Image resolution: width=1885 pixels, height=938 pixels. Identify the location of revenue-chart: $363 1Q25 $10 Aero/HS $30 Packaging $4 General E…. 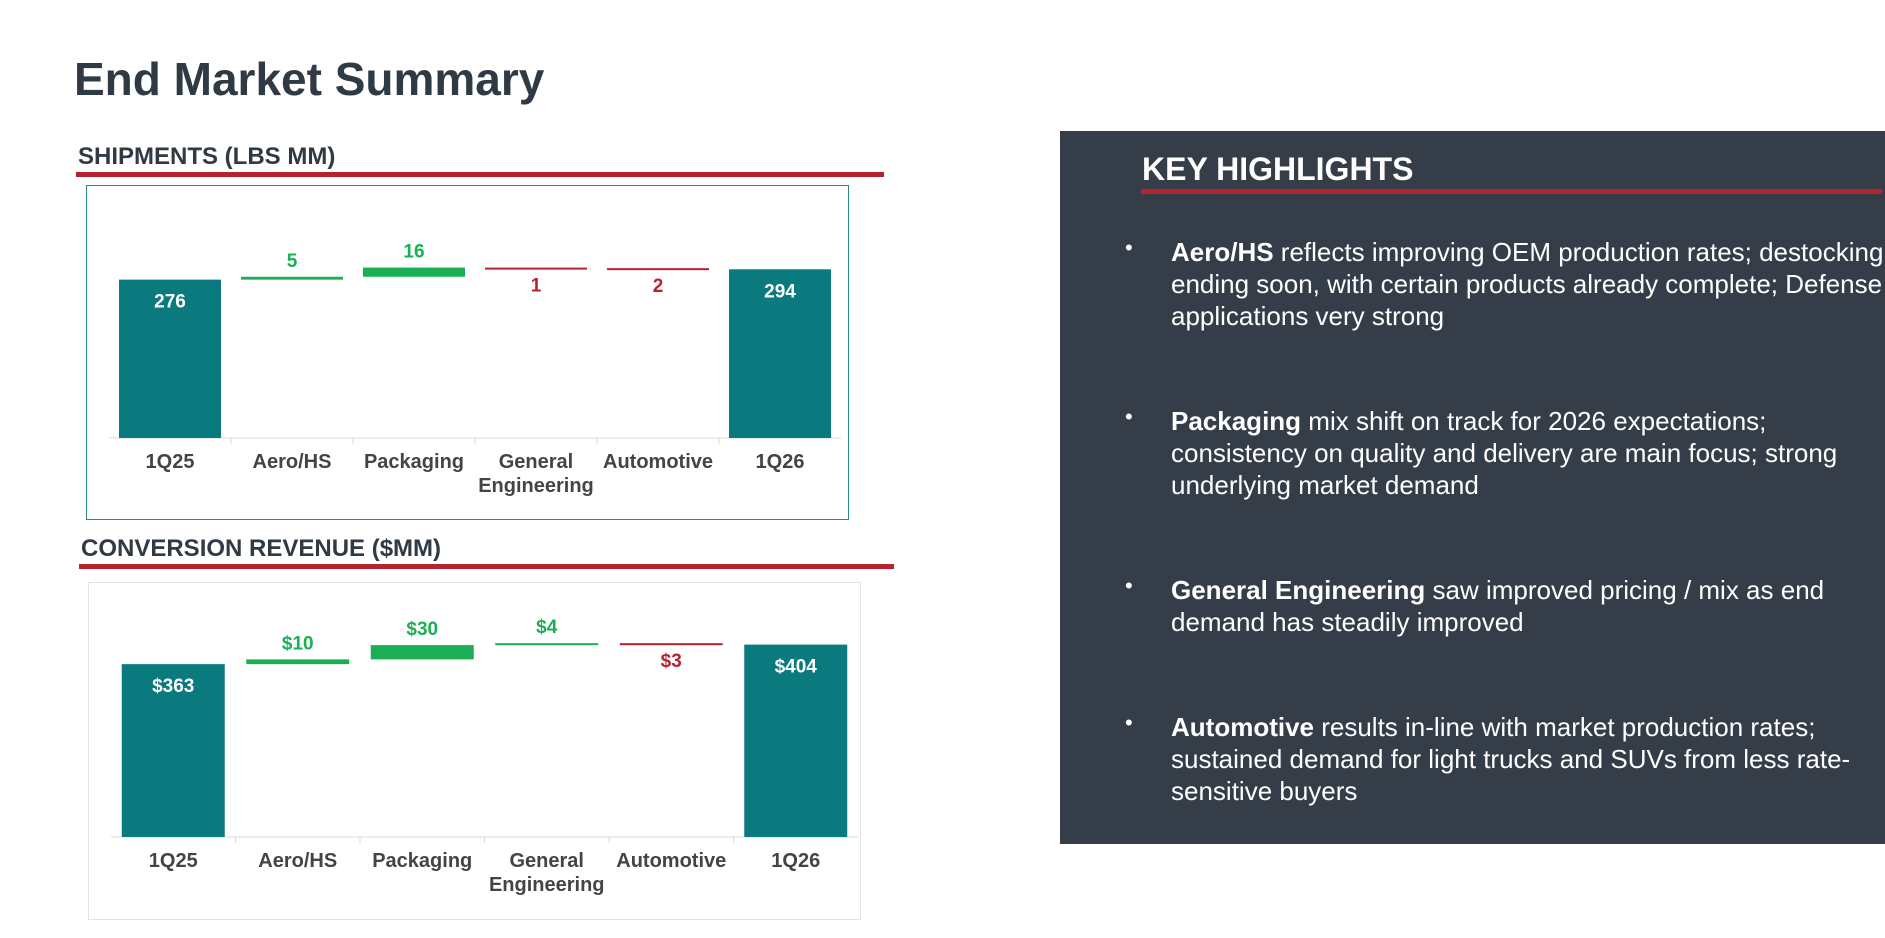
(474, 751).